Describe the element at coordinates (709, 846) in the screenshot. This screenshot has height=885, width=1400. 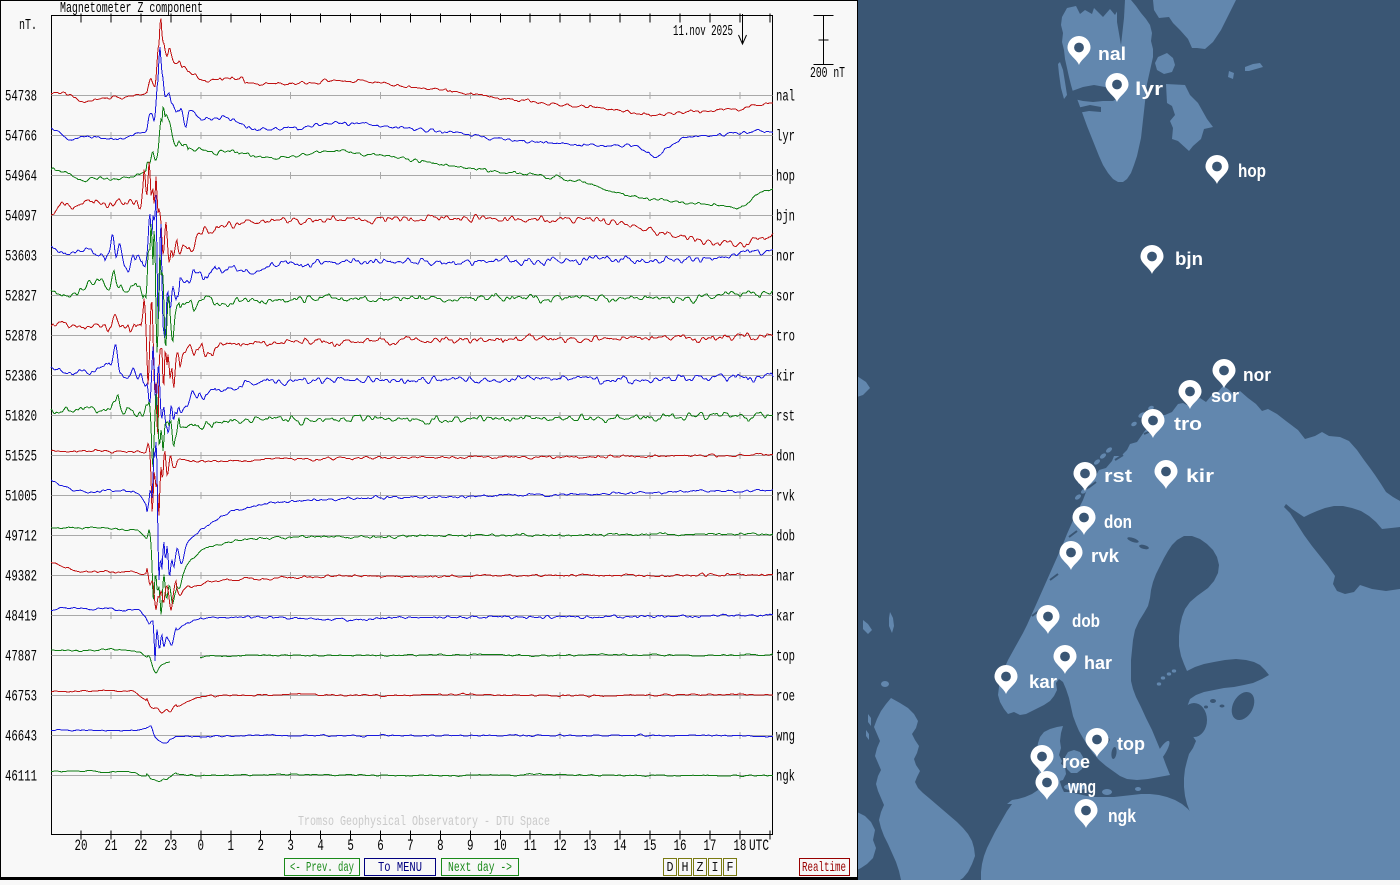
I see `svg-text: 17` at that location.